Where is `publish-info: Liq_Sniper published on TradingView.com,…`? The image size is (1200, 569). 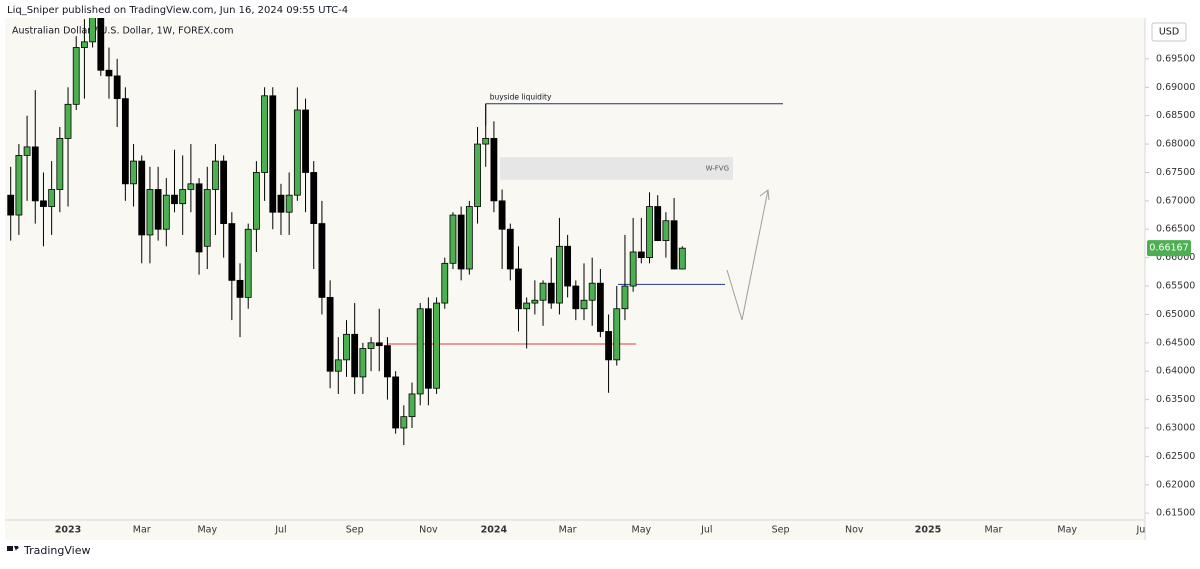
publish-info: Liq_Sniper published on TradingView.com,… is located at coordinates (177, 10).